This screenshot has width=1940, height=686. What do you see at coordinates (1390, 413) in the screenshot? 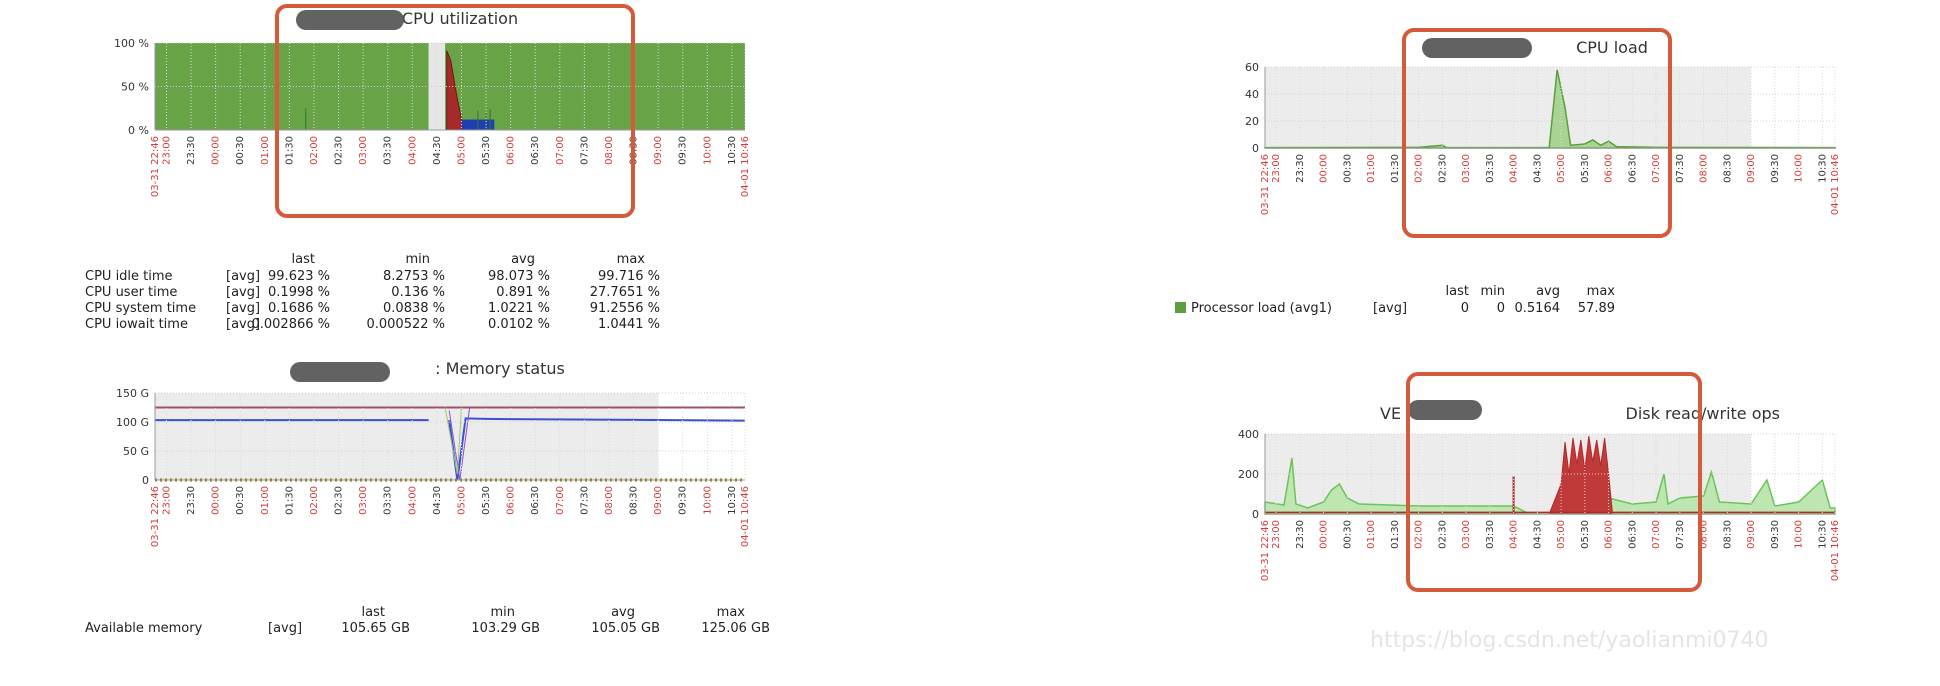
I see `disk-ops-title-prefix: VE` at bounding box center [1390, 413].